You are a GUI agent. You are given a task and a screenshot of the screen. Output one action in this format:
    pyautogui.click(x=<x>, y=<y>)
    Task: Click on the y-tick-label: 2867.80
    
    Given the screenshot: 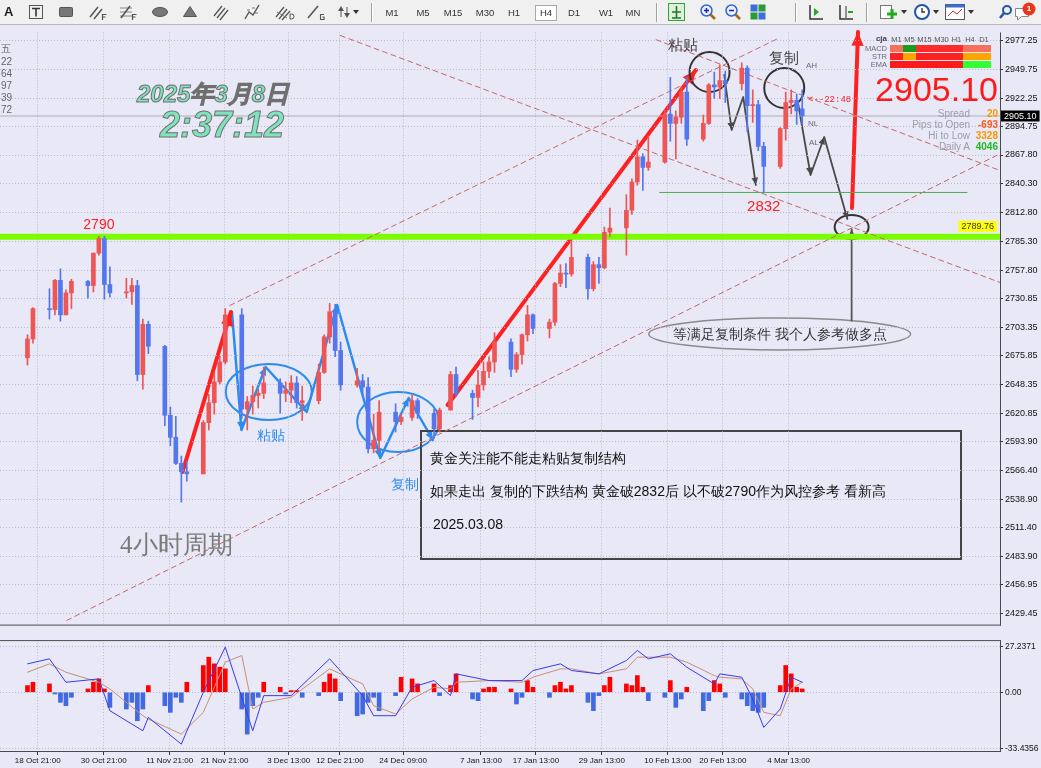 What is the action you would take?
    pyautogui.click(x=1021, y=154)
    